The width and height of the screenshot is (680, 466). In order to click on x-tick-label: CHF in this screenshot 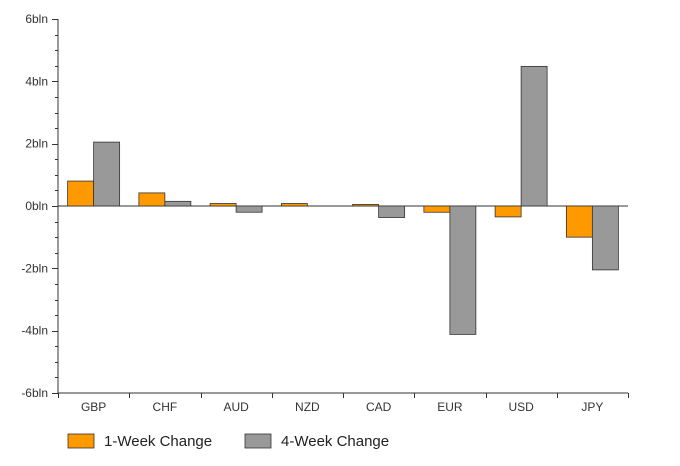, I will do `click(165, 407)`.